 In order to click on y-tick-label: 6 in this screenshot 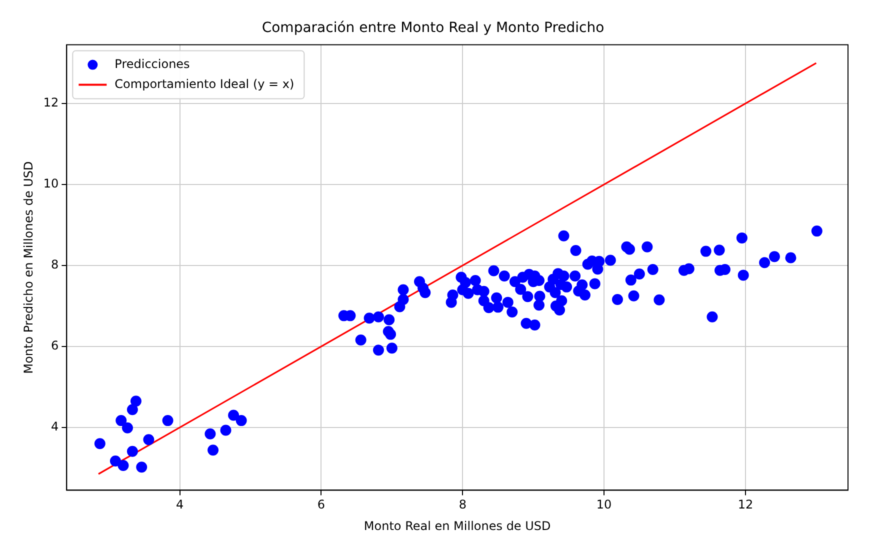, I will do `click(55, 345)`.